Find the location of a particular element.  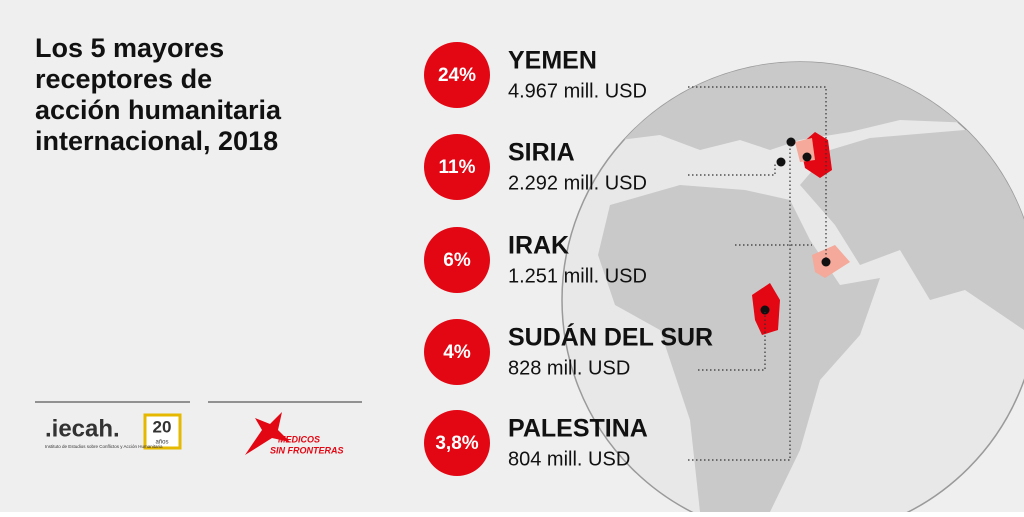

country: YEMEN is located at coordinates (552, 61).